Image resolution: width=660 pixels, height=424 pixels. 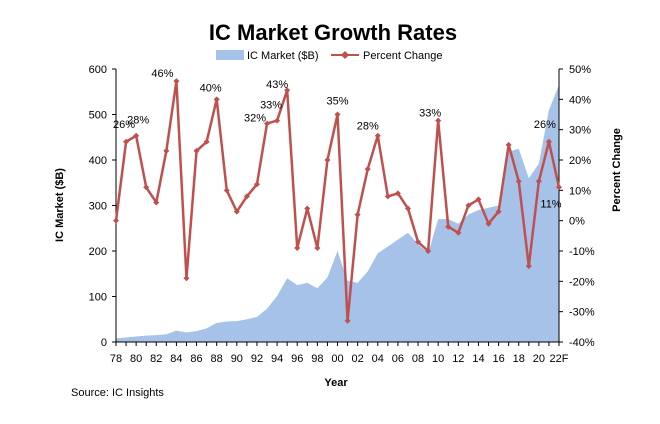 What do you see at coordinates (98, 252) in the screenshot?
I see `left-tick-label: 200` at bounding box center [98, 252].